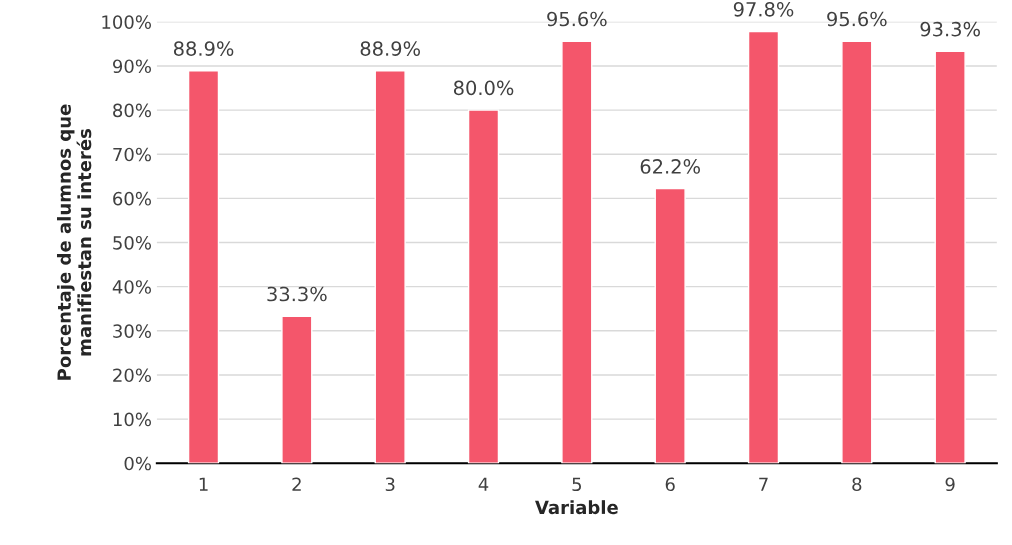  What do you see at coordinates (126, 22) in the screenshot?
I see `y-tick-label: 100%` at bounding box center [126, 22].